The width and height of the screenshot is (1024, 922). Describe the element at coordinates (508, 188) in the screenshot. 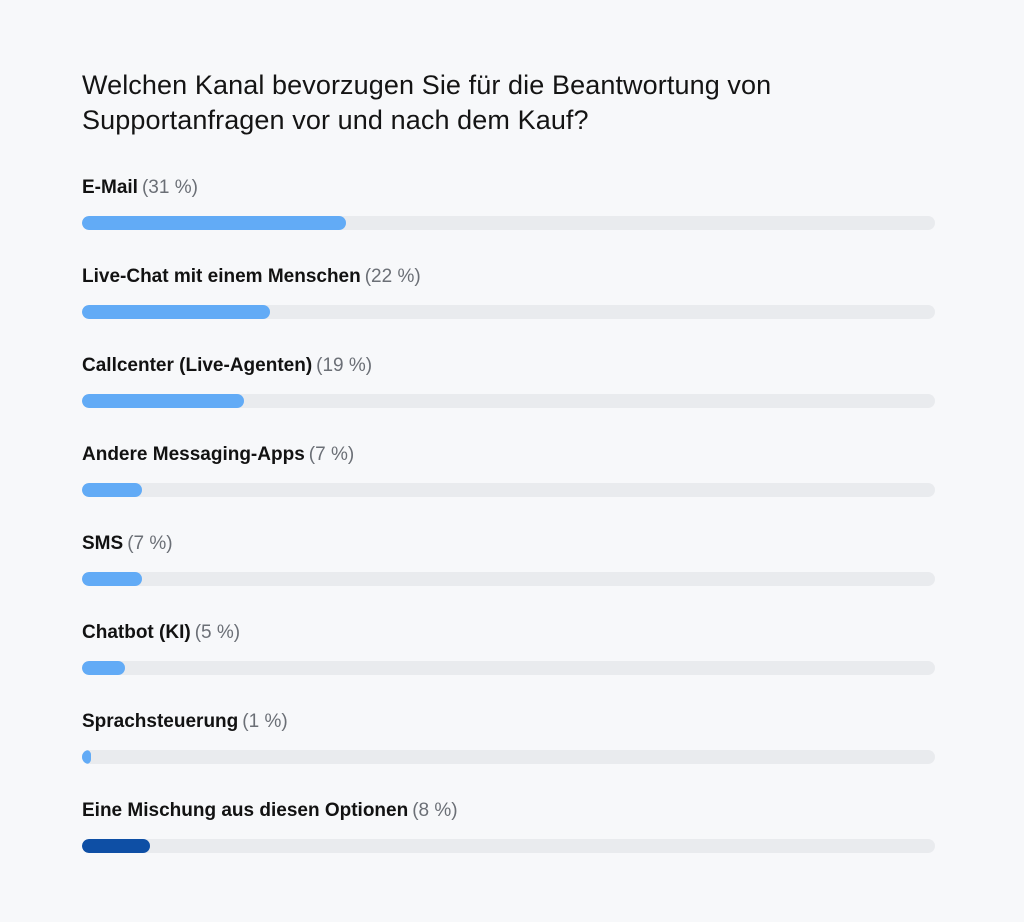

I see `bar-label-line: E-Mail (31 %)` at that location.